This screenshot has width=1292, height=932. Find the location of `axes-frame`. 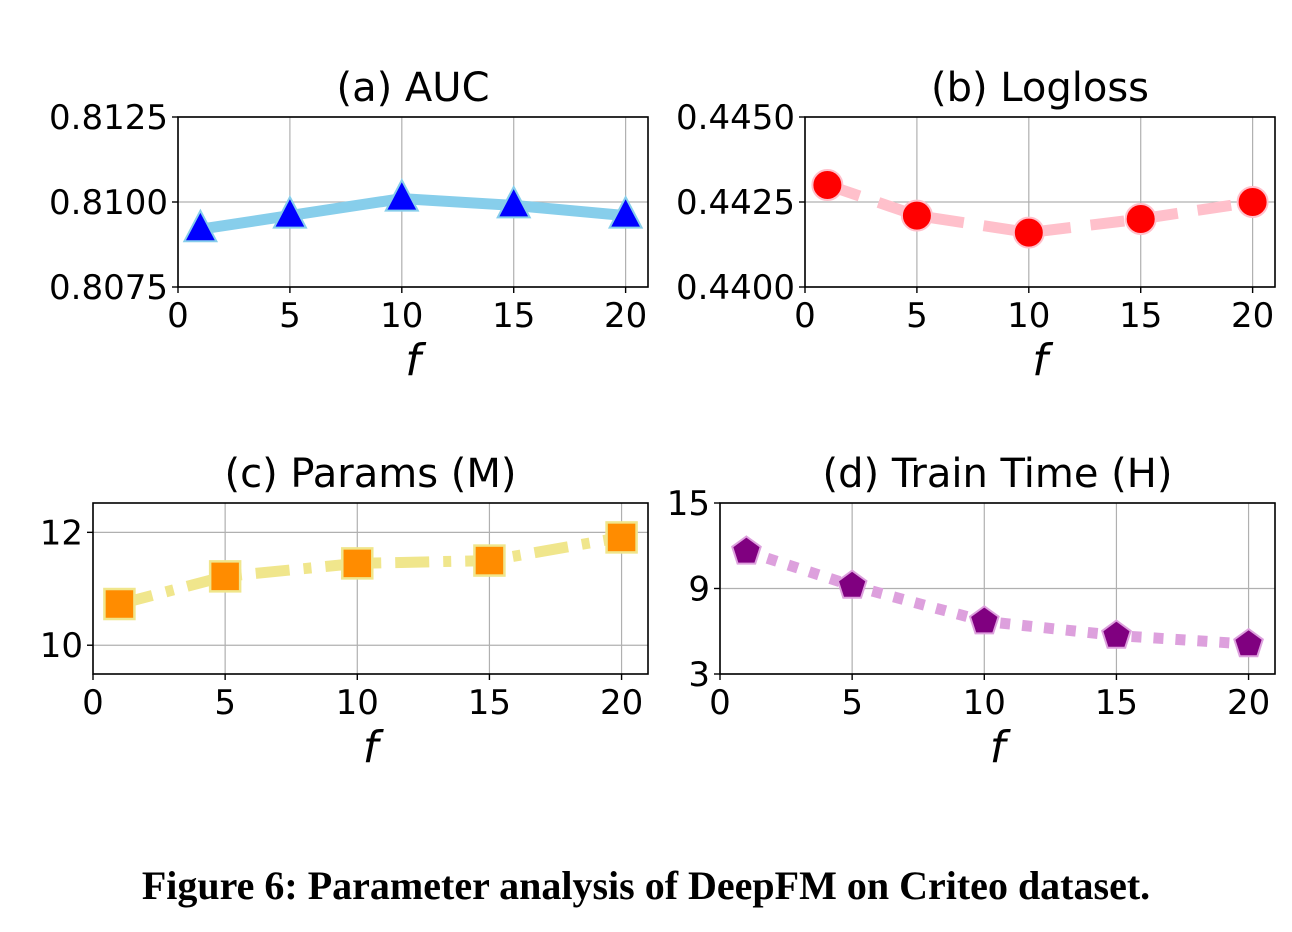

axes-frame is located at coordinates (370, 588).